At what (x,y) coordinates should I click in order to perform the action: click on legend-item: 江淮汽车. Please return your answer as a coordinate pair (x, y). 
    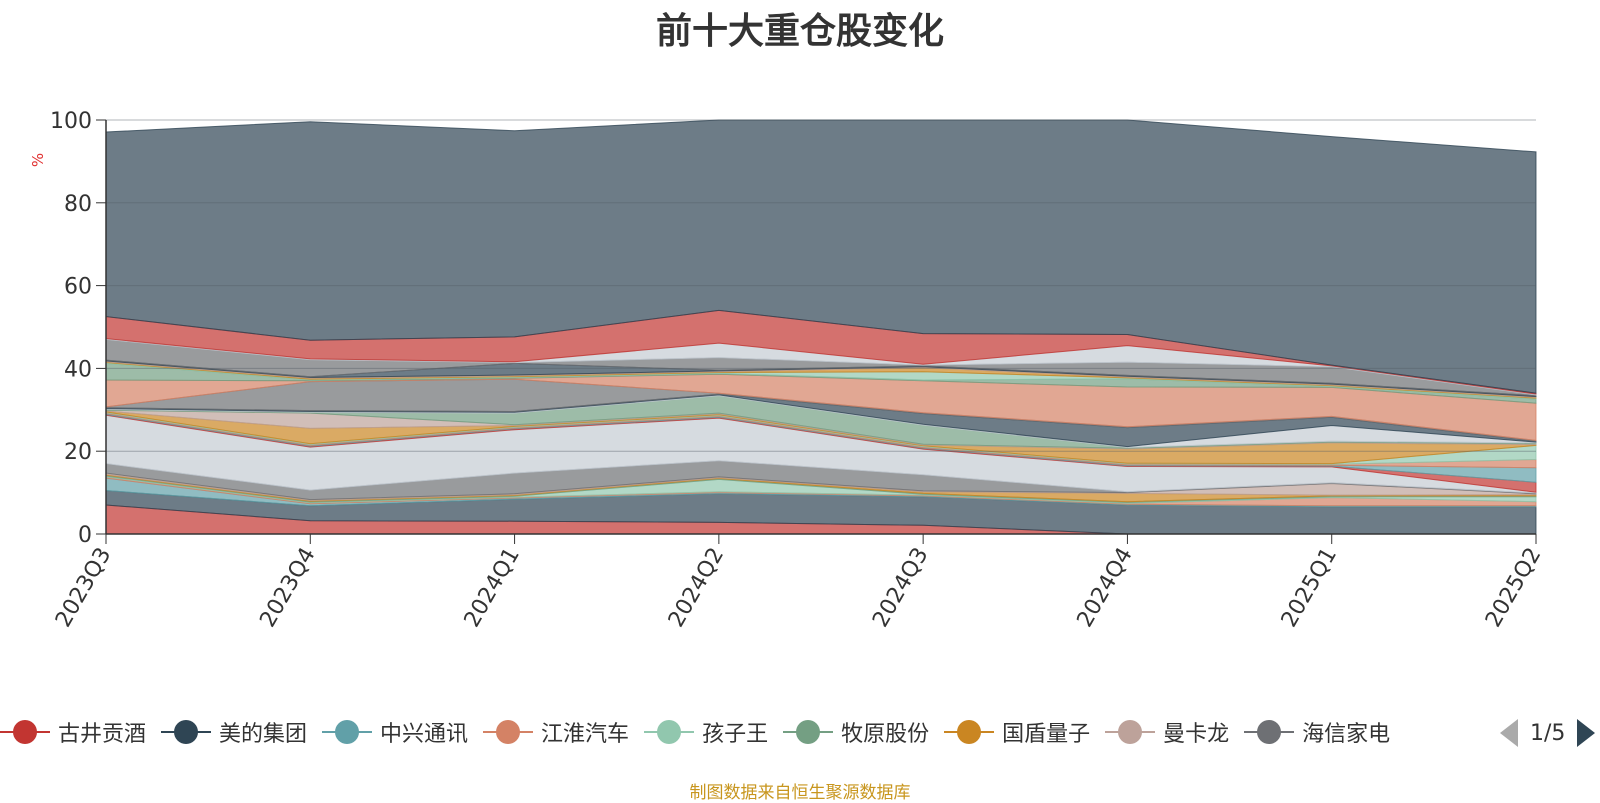
    Looking at the image, I should click on (556, 732).